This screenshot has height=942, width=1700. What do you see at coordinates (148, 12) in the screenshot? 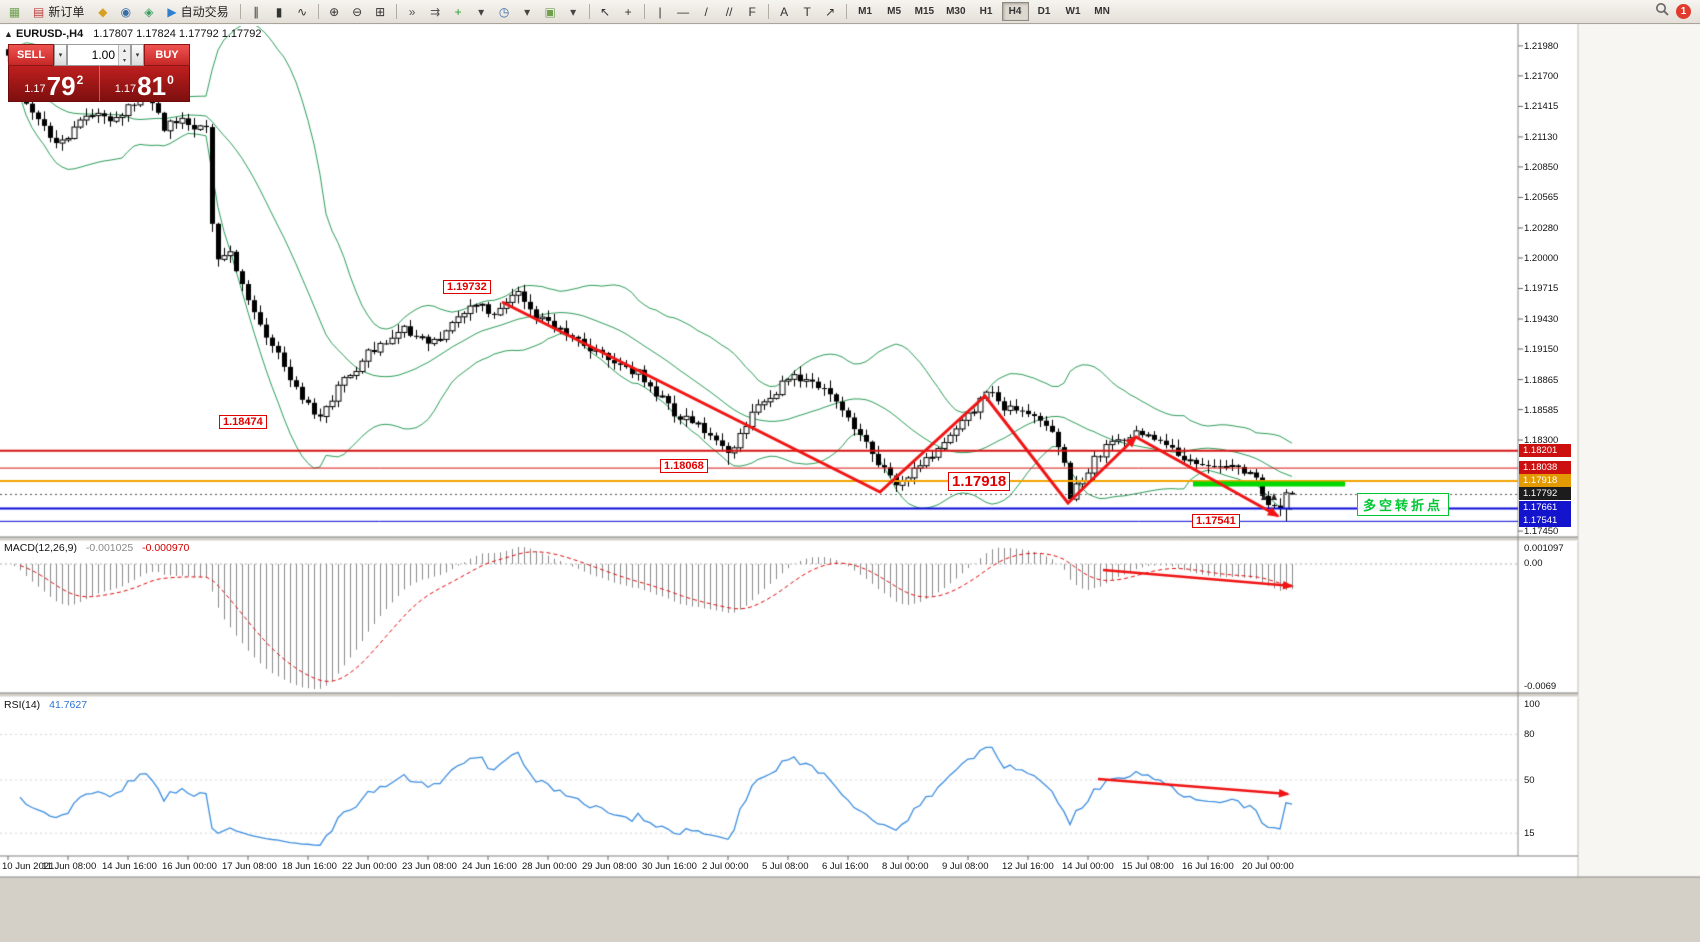
I see `data-window-icon: ◈` at bounding box center [148, 12].